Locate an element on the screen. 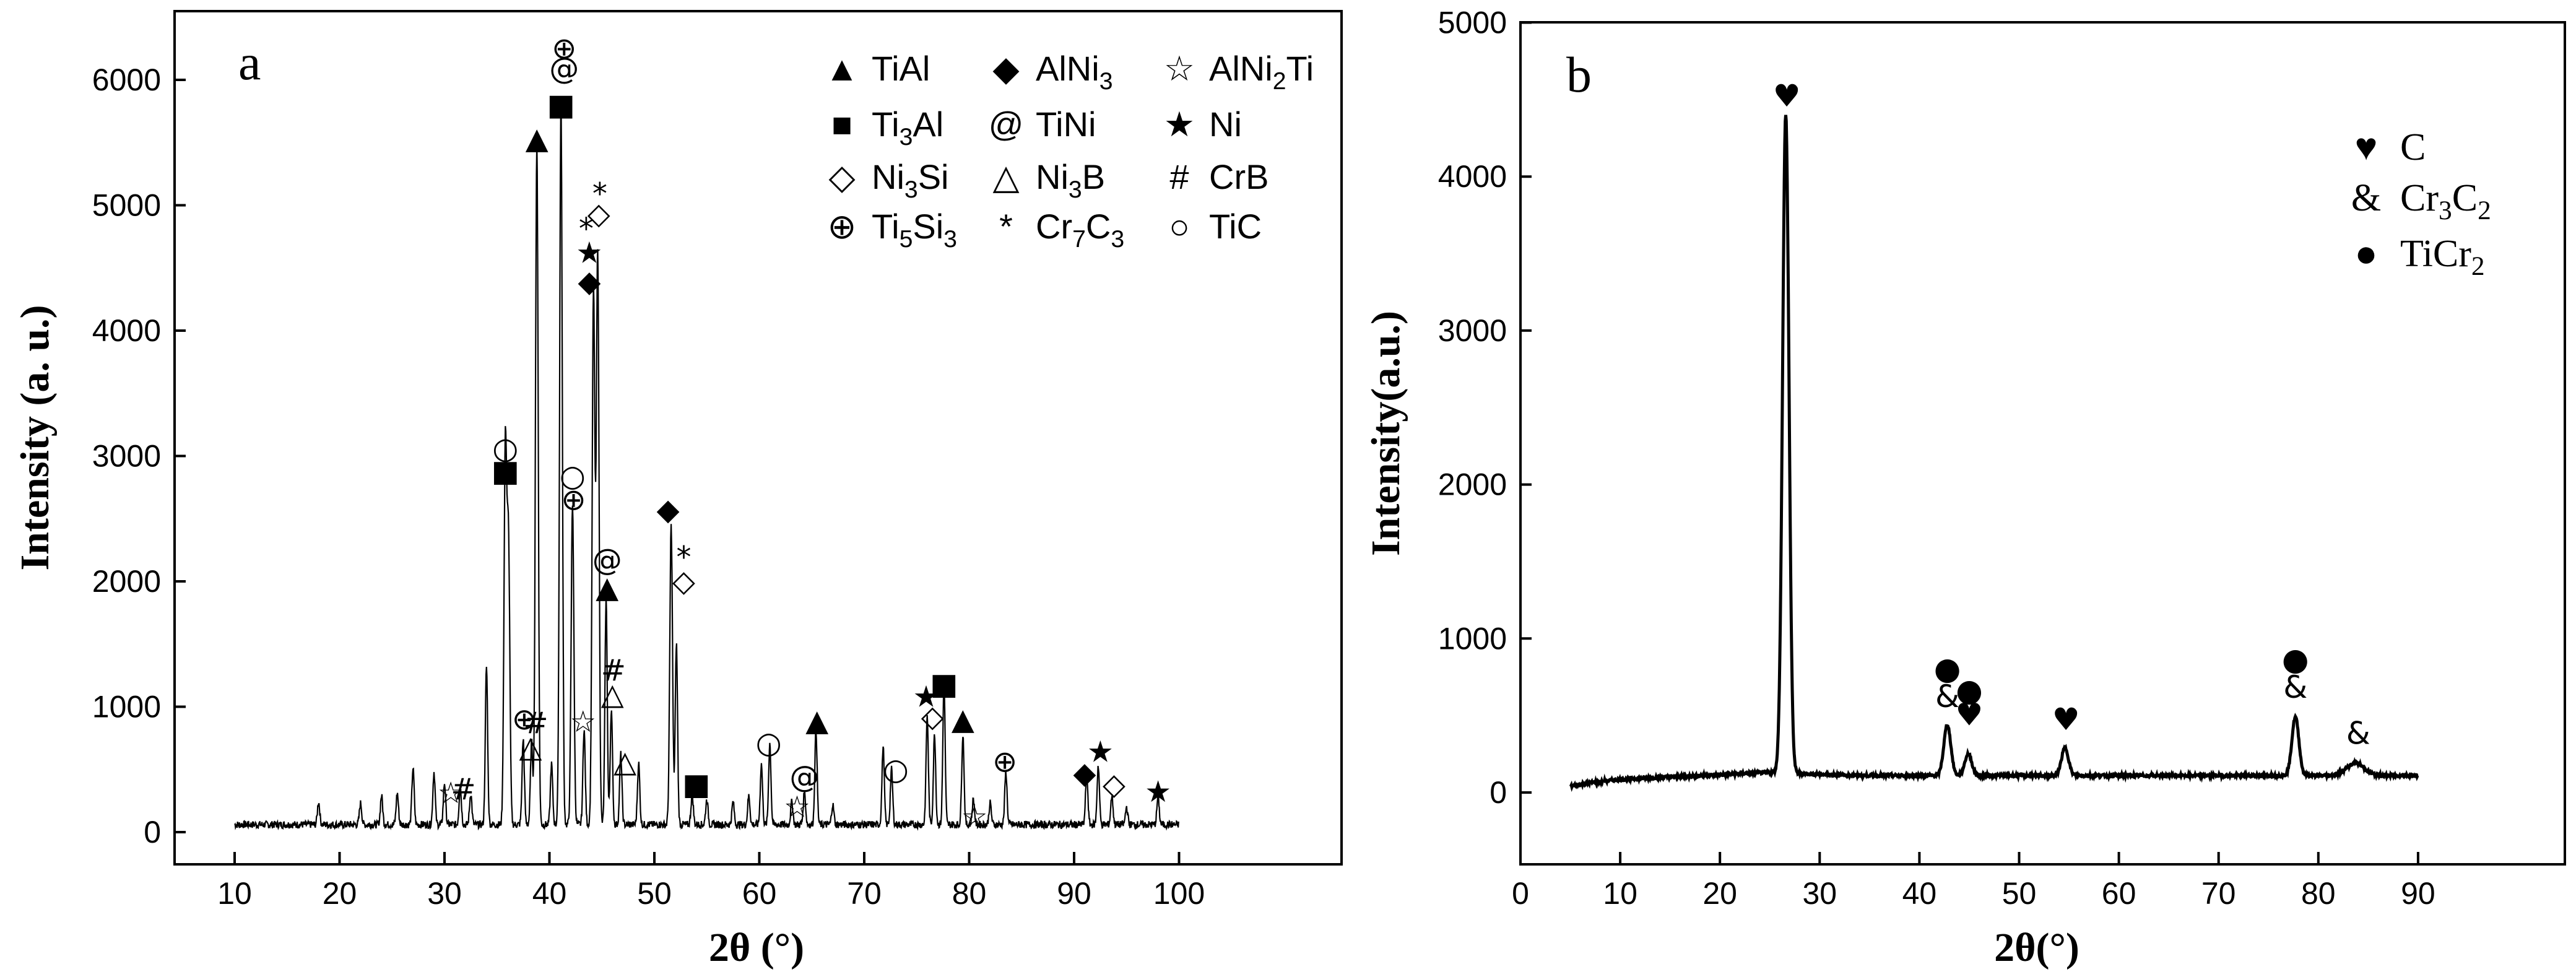  x-tick-label: 90 is located at coordinates (2418, 893).